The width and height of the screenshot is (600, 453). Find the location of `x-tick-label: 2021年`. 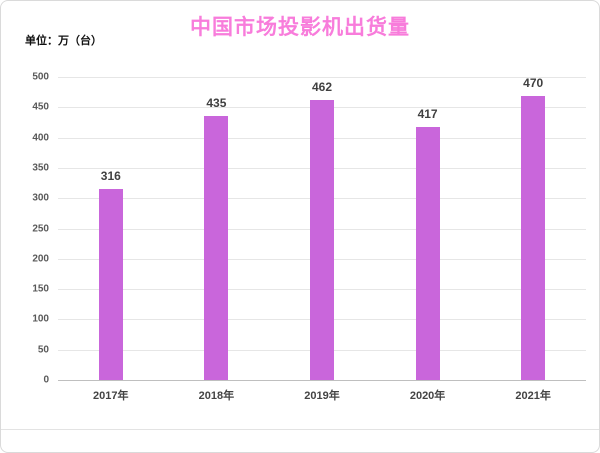

x-tick-label: 2021年 is located at coordinates (533, 396).